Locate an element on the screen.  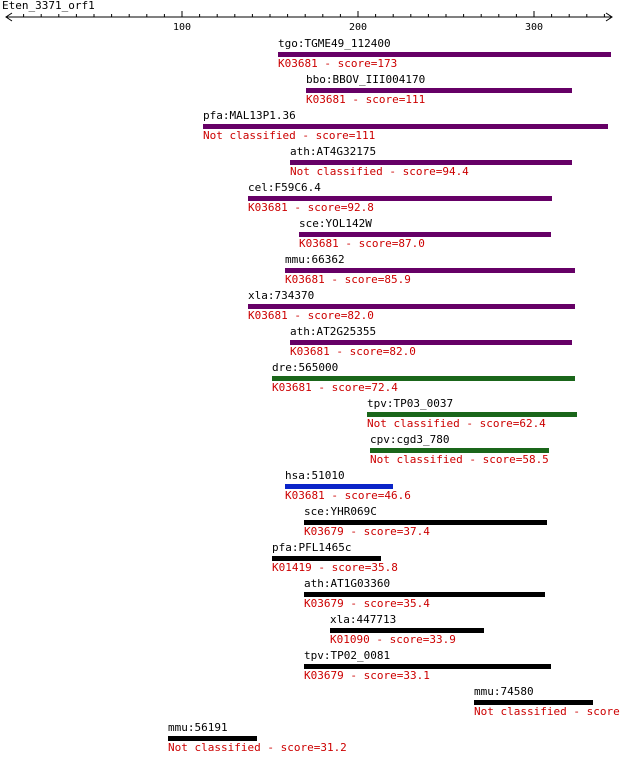
hit-gene-link: mmu:56191 is located at coordinates (198, 727).